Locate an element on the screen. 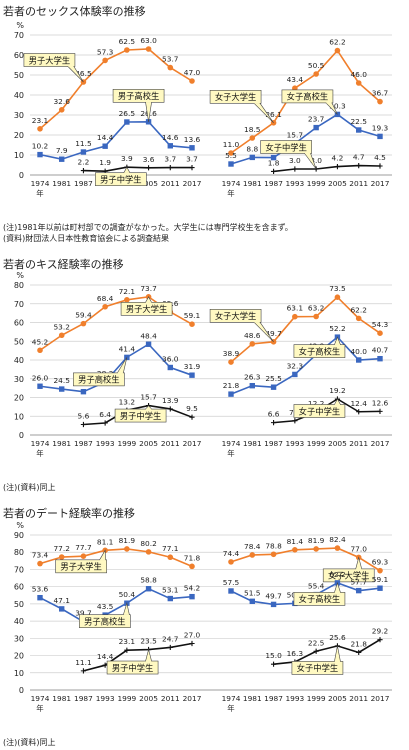 The image size is (409, 750). data-label: 16.3 is located at coordinates (295, 653).